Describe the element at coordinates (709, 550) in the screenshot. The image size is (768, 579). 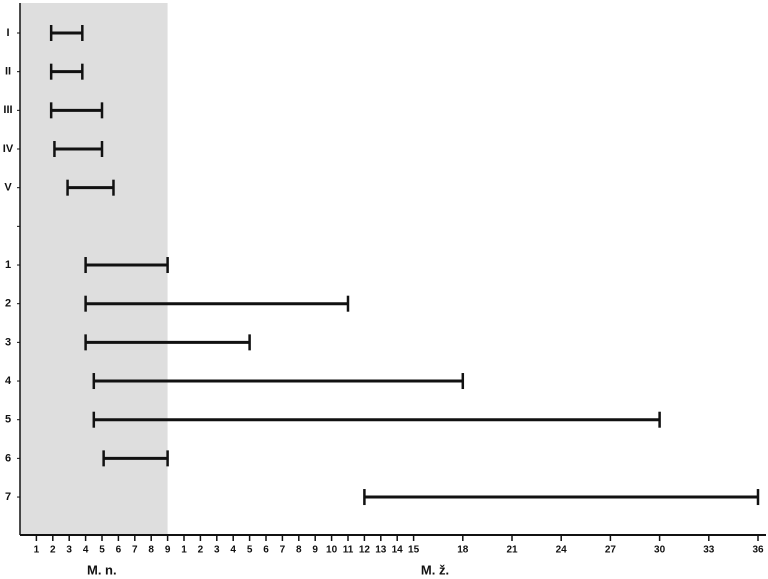
I see `x-tick-label: 33` at that location.